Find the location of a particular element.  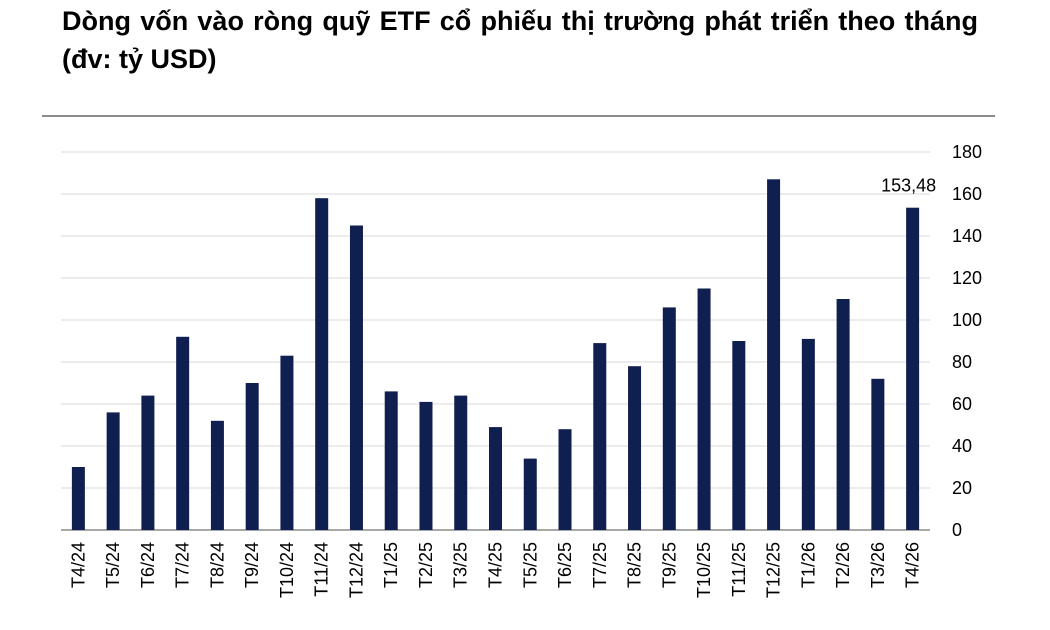

y-tick-label: 0 is located at coordinates (957, 530).